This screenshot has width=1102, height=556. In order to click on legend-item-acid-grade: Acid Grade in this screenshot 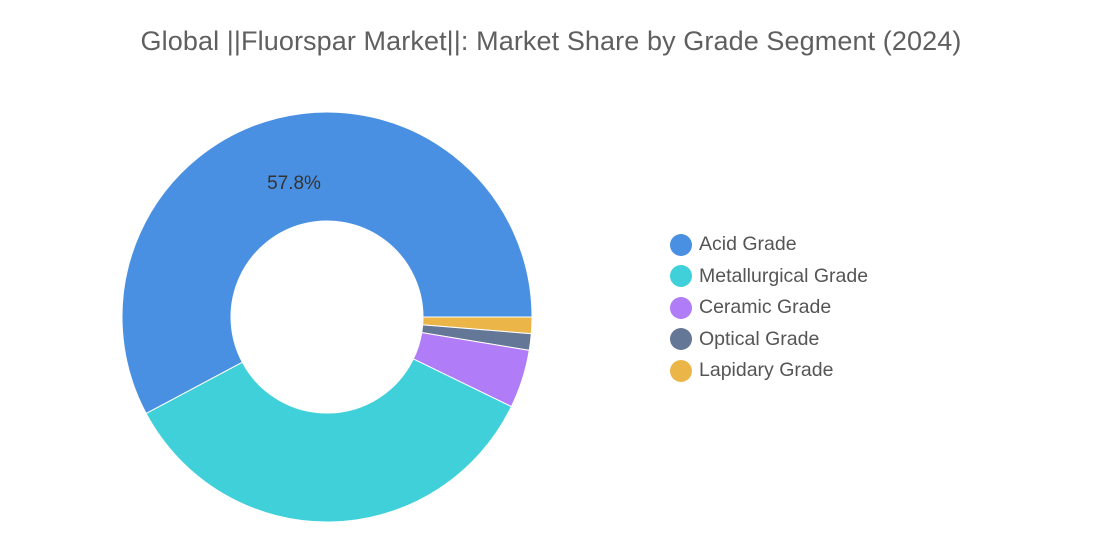, I will do `click(769, 245)`.